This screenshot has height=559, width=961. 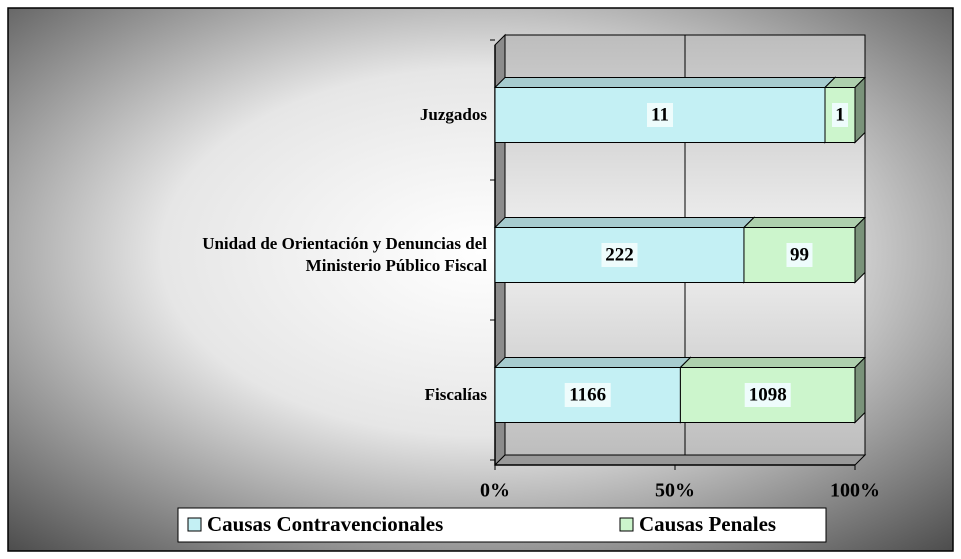 I want to click on y-tick-label: Fiscalías, so click(x=455, y=394).